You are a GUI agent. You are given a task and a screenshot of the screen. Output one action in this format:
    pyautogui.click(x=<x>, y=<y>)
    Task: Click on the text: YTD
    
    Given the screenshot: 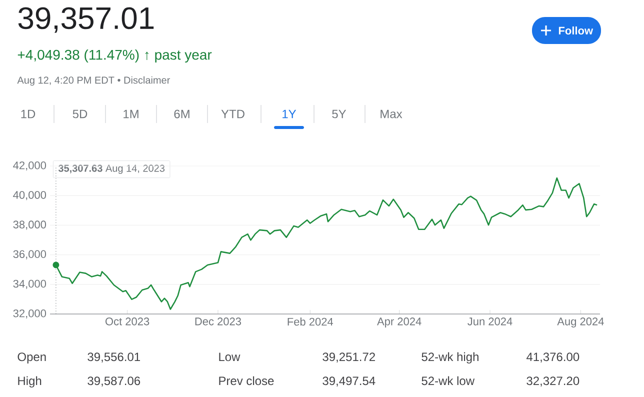 What is the action you would take?
    pyautogui.click(x=232, y=114)
    